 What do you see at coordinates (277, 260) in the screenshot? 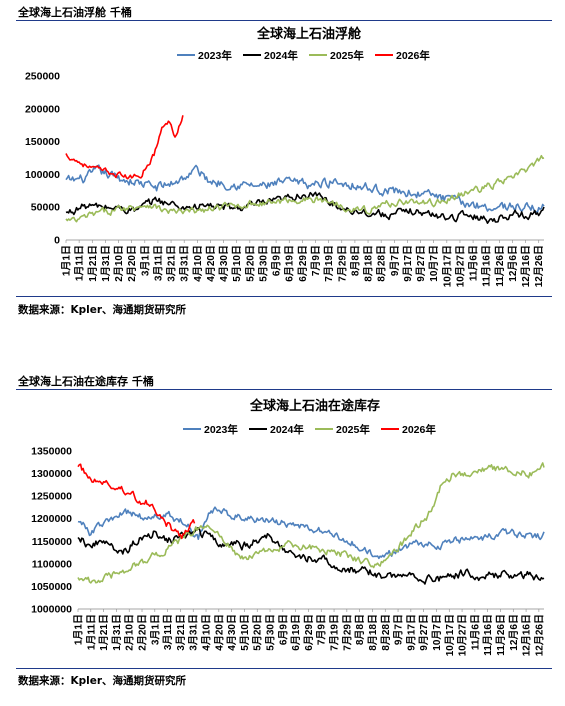
I see `x-tick-label: 6月9日` at bounding box center [277, 260].